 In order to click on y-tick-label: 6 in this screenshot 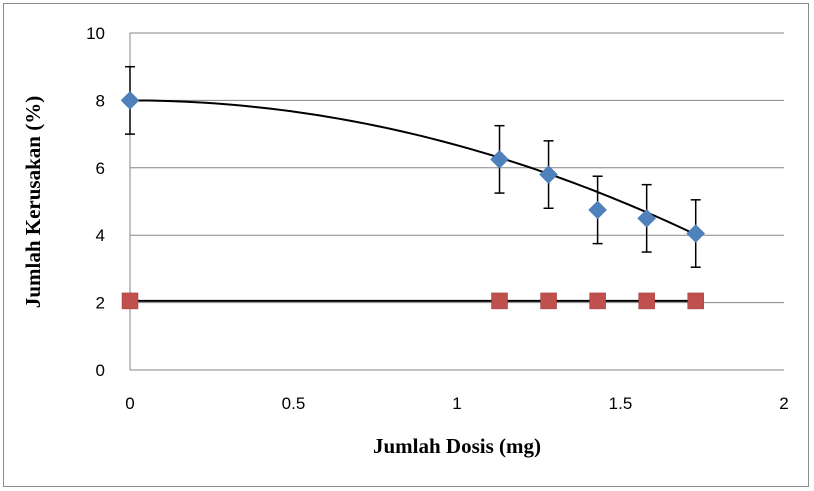, I will do `click(100, 168)`.